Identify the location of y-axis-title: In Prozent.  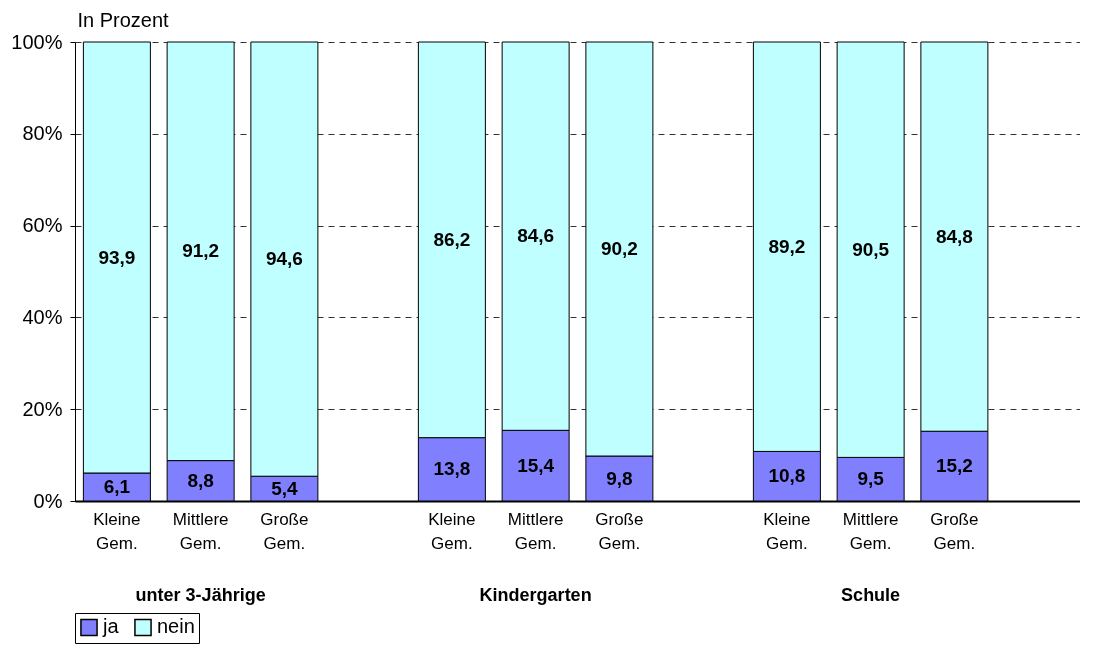
(123, 19).